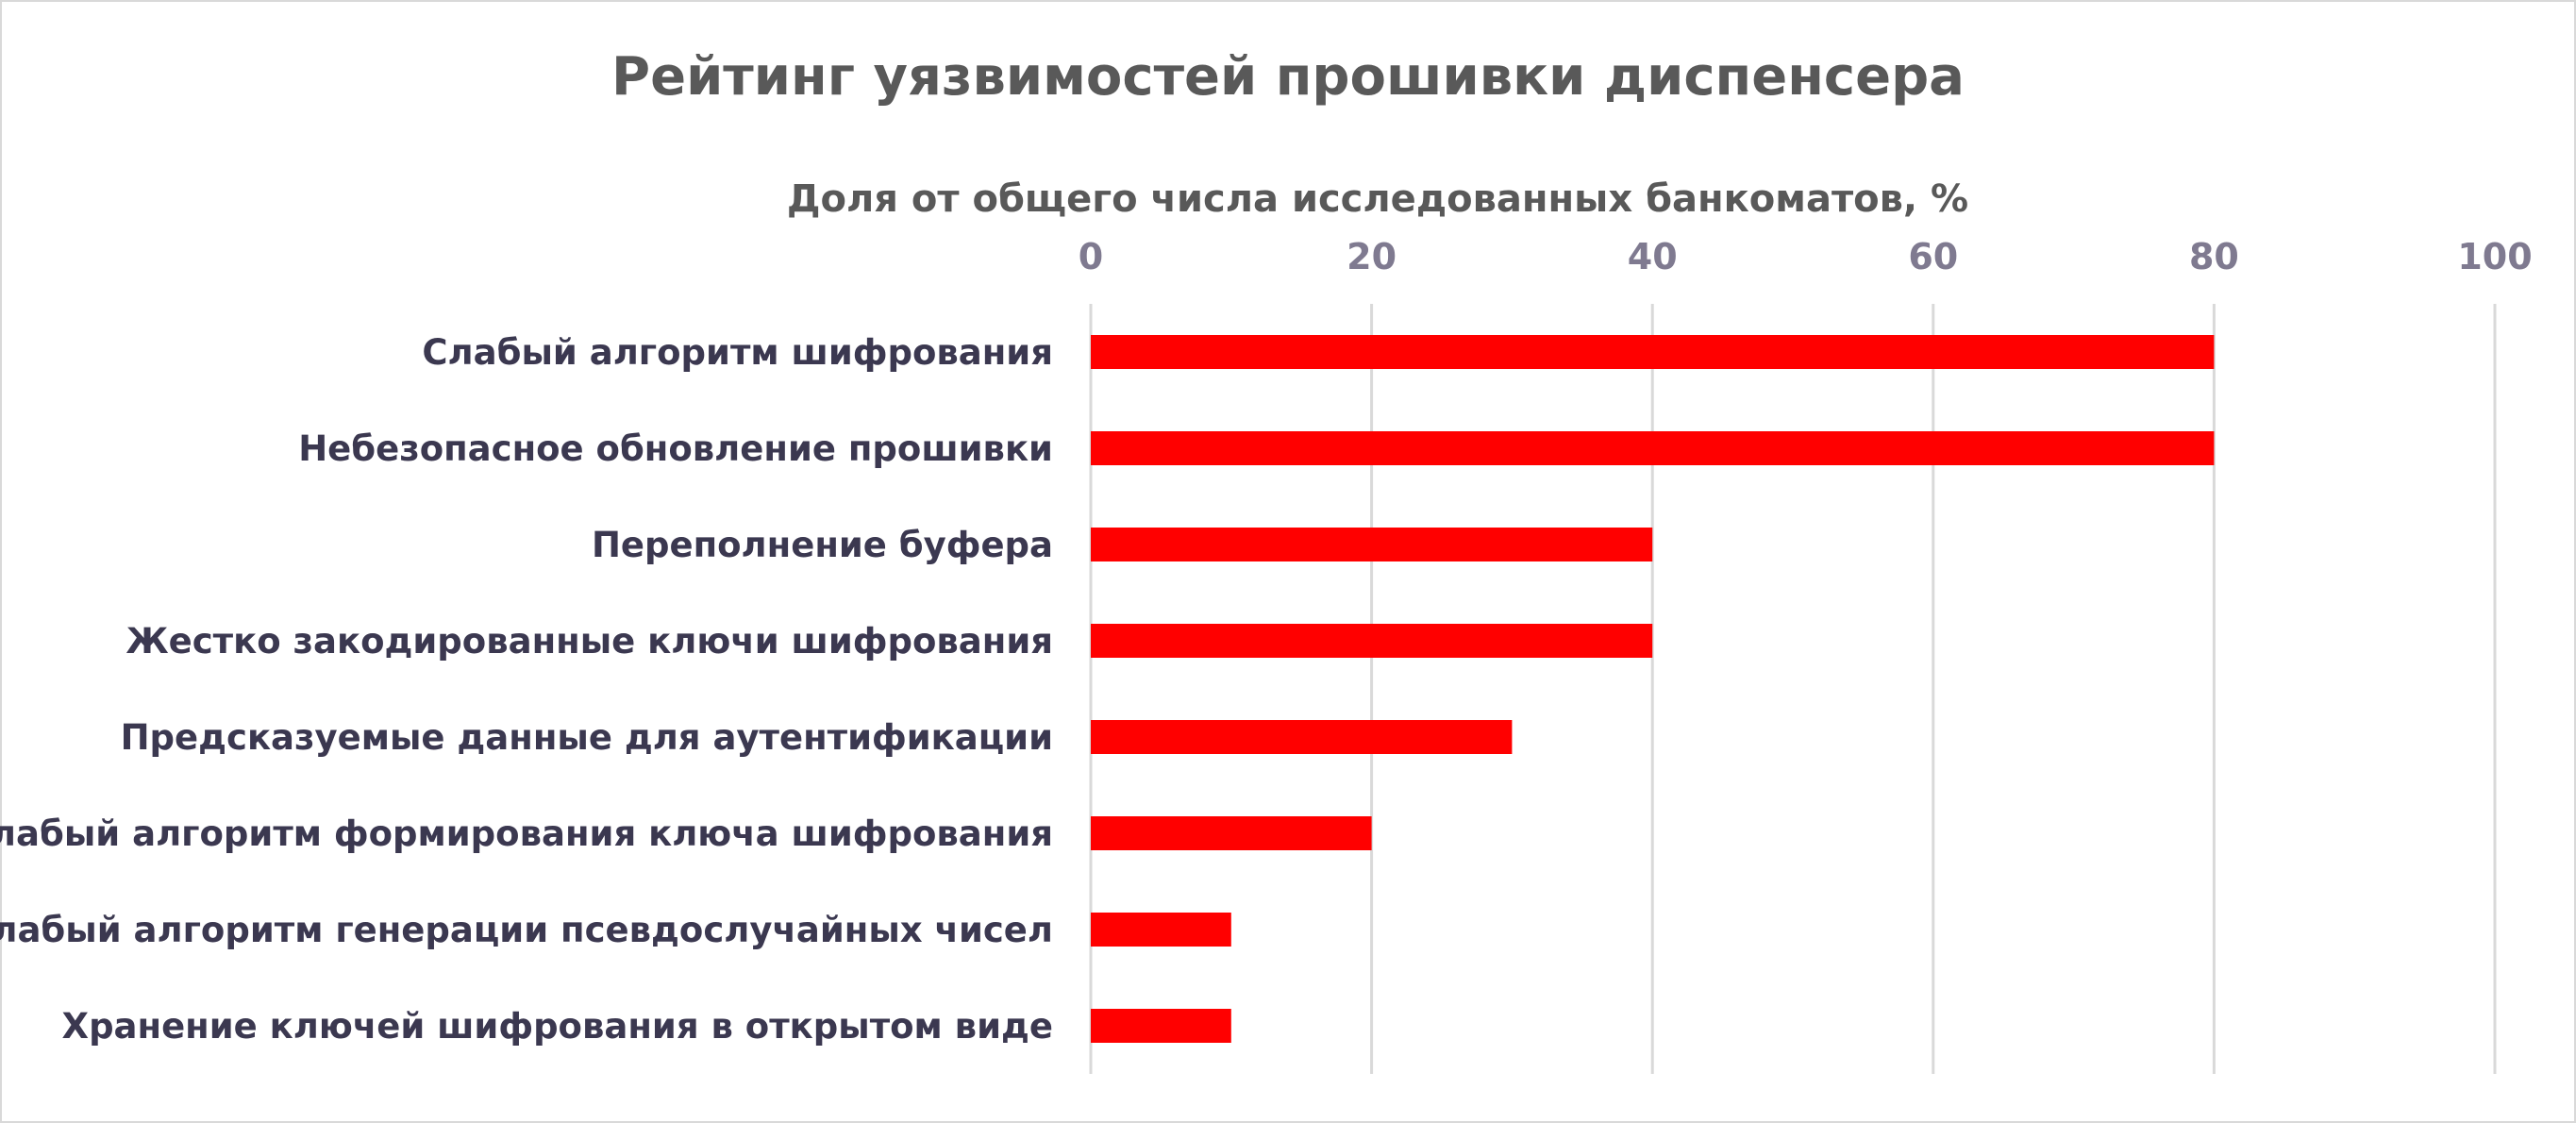 This screenshot has width=2576, height=1123. Describe the element at coordinates (1933, 256) in the screenshot. I see `x-tick-label: 60` at that location.